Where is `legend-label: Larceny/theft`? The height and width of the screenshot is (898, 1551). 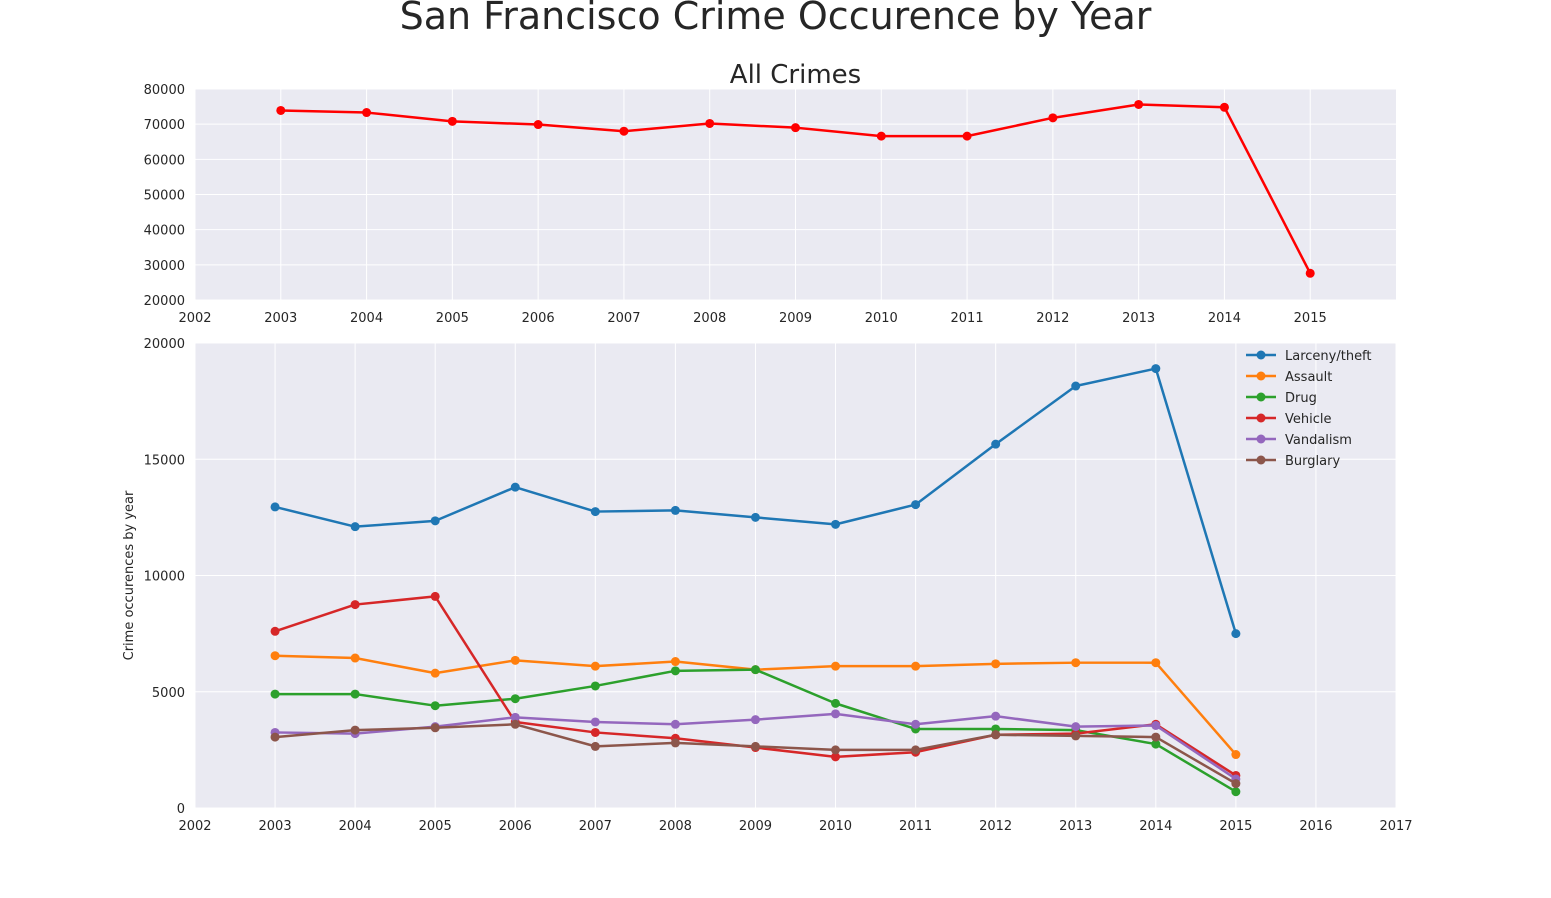
legend-label: Larceny/theft is located at coordinates (1328, 356).